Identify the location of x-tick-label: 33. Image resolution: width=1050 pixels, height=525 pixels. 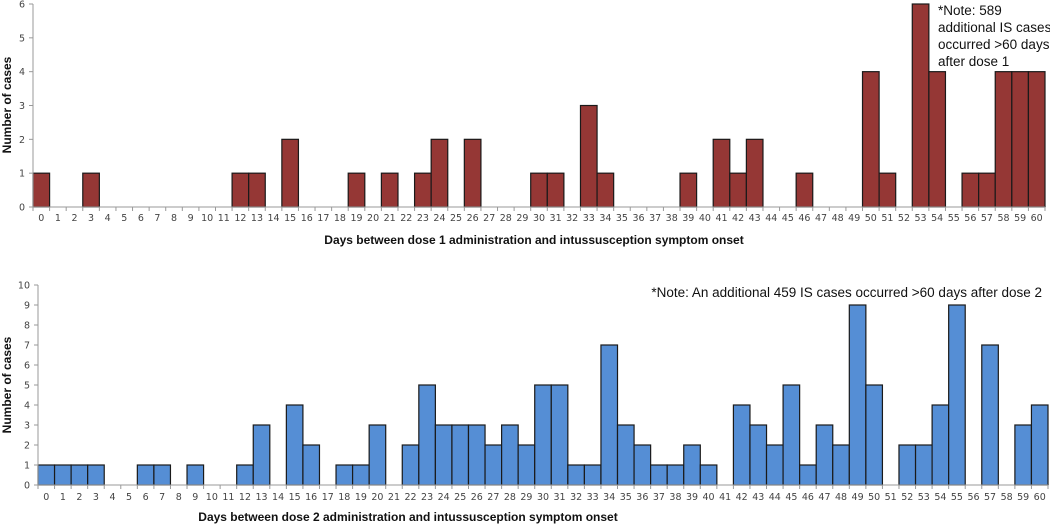
(593, 497).